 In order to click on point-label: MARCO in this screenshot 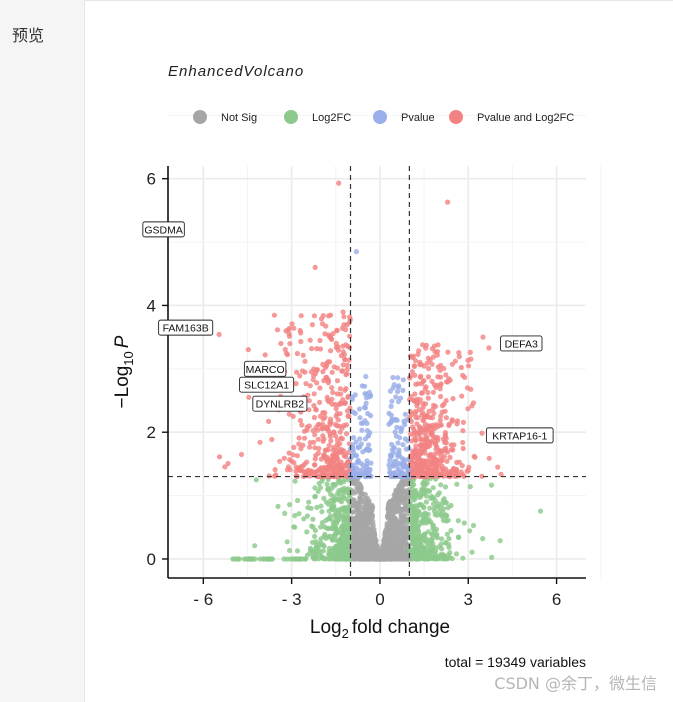, I will do `click(265, 370)`.